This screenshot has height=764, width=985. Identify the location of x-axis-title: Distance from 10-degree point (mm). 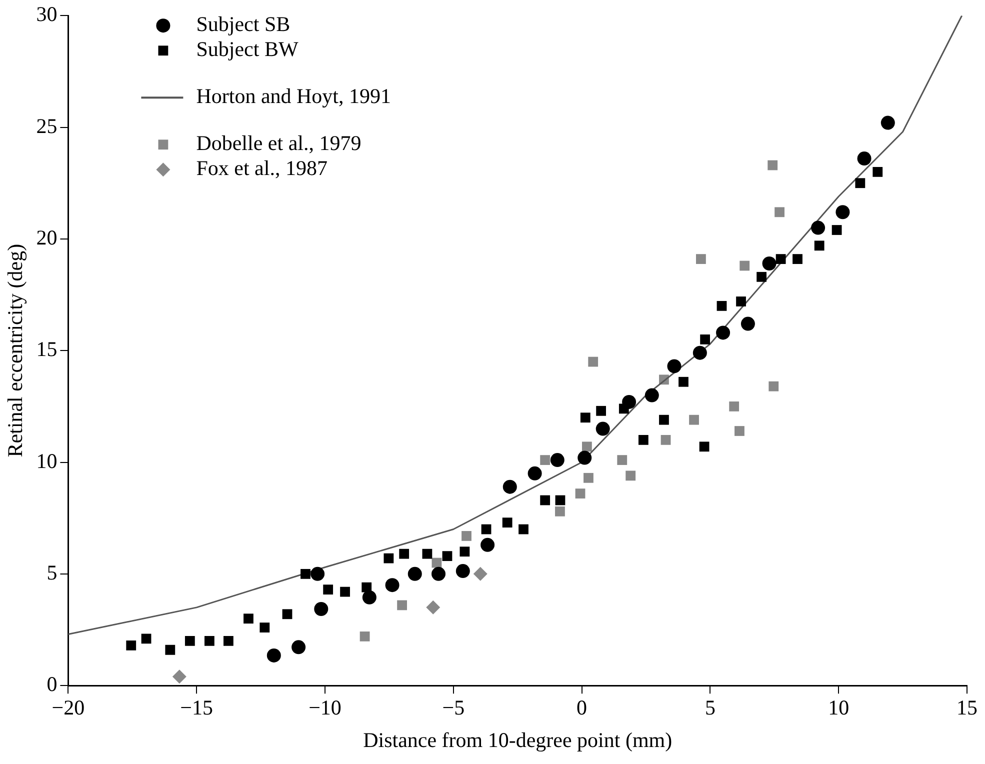
(517, 740).